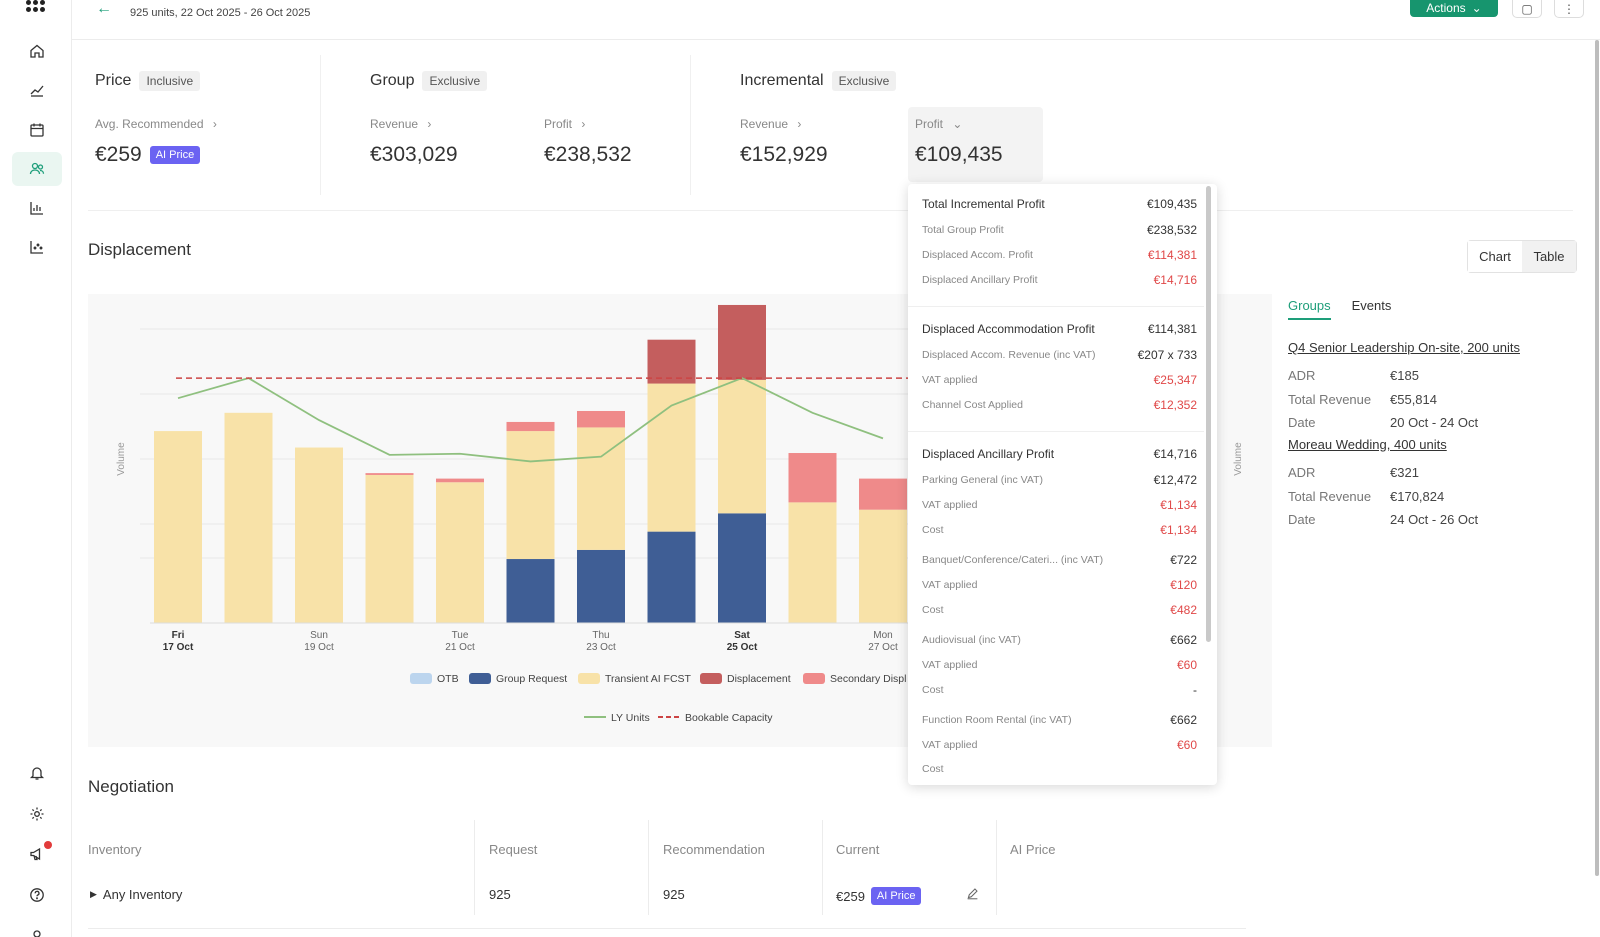 This screenshot has height=937, width=1600. I want to click on popup-section-header: Total Incremental Profit €109,435, so click(1059, 204).